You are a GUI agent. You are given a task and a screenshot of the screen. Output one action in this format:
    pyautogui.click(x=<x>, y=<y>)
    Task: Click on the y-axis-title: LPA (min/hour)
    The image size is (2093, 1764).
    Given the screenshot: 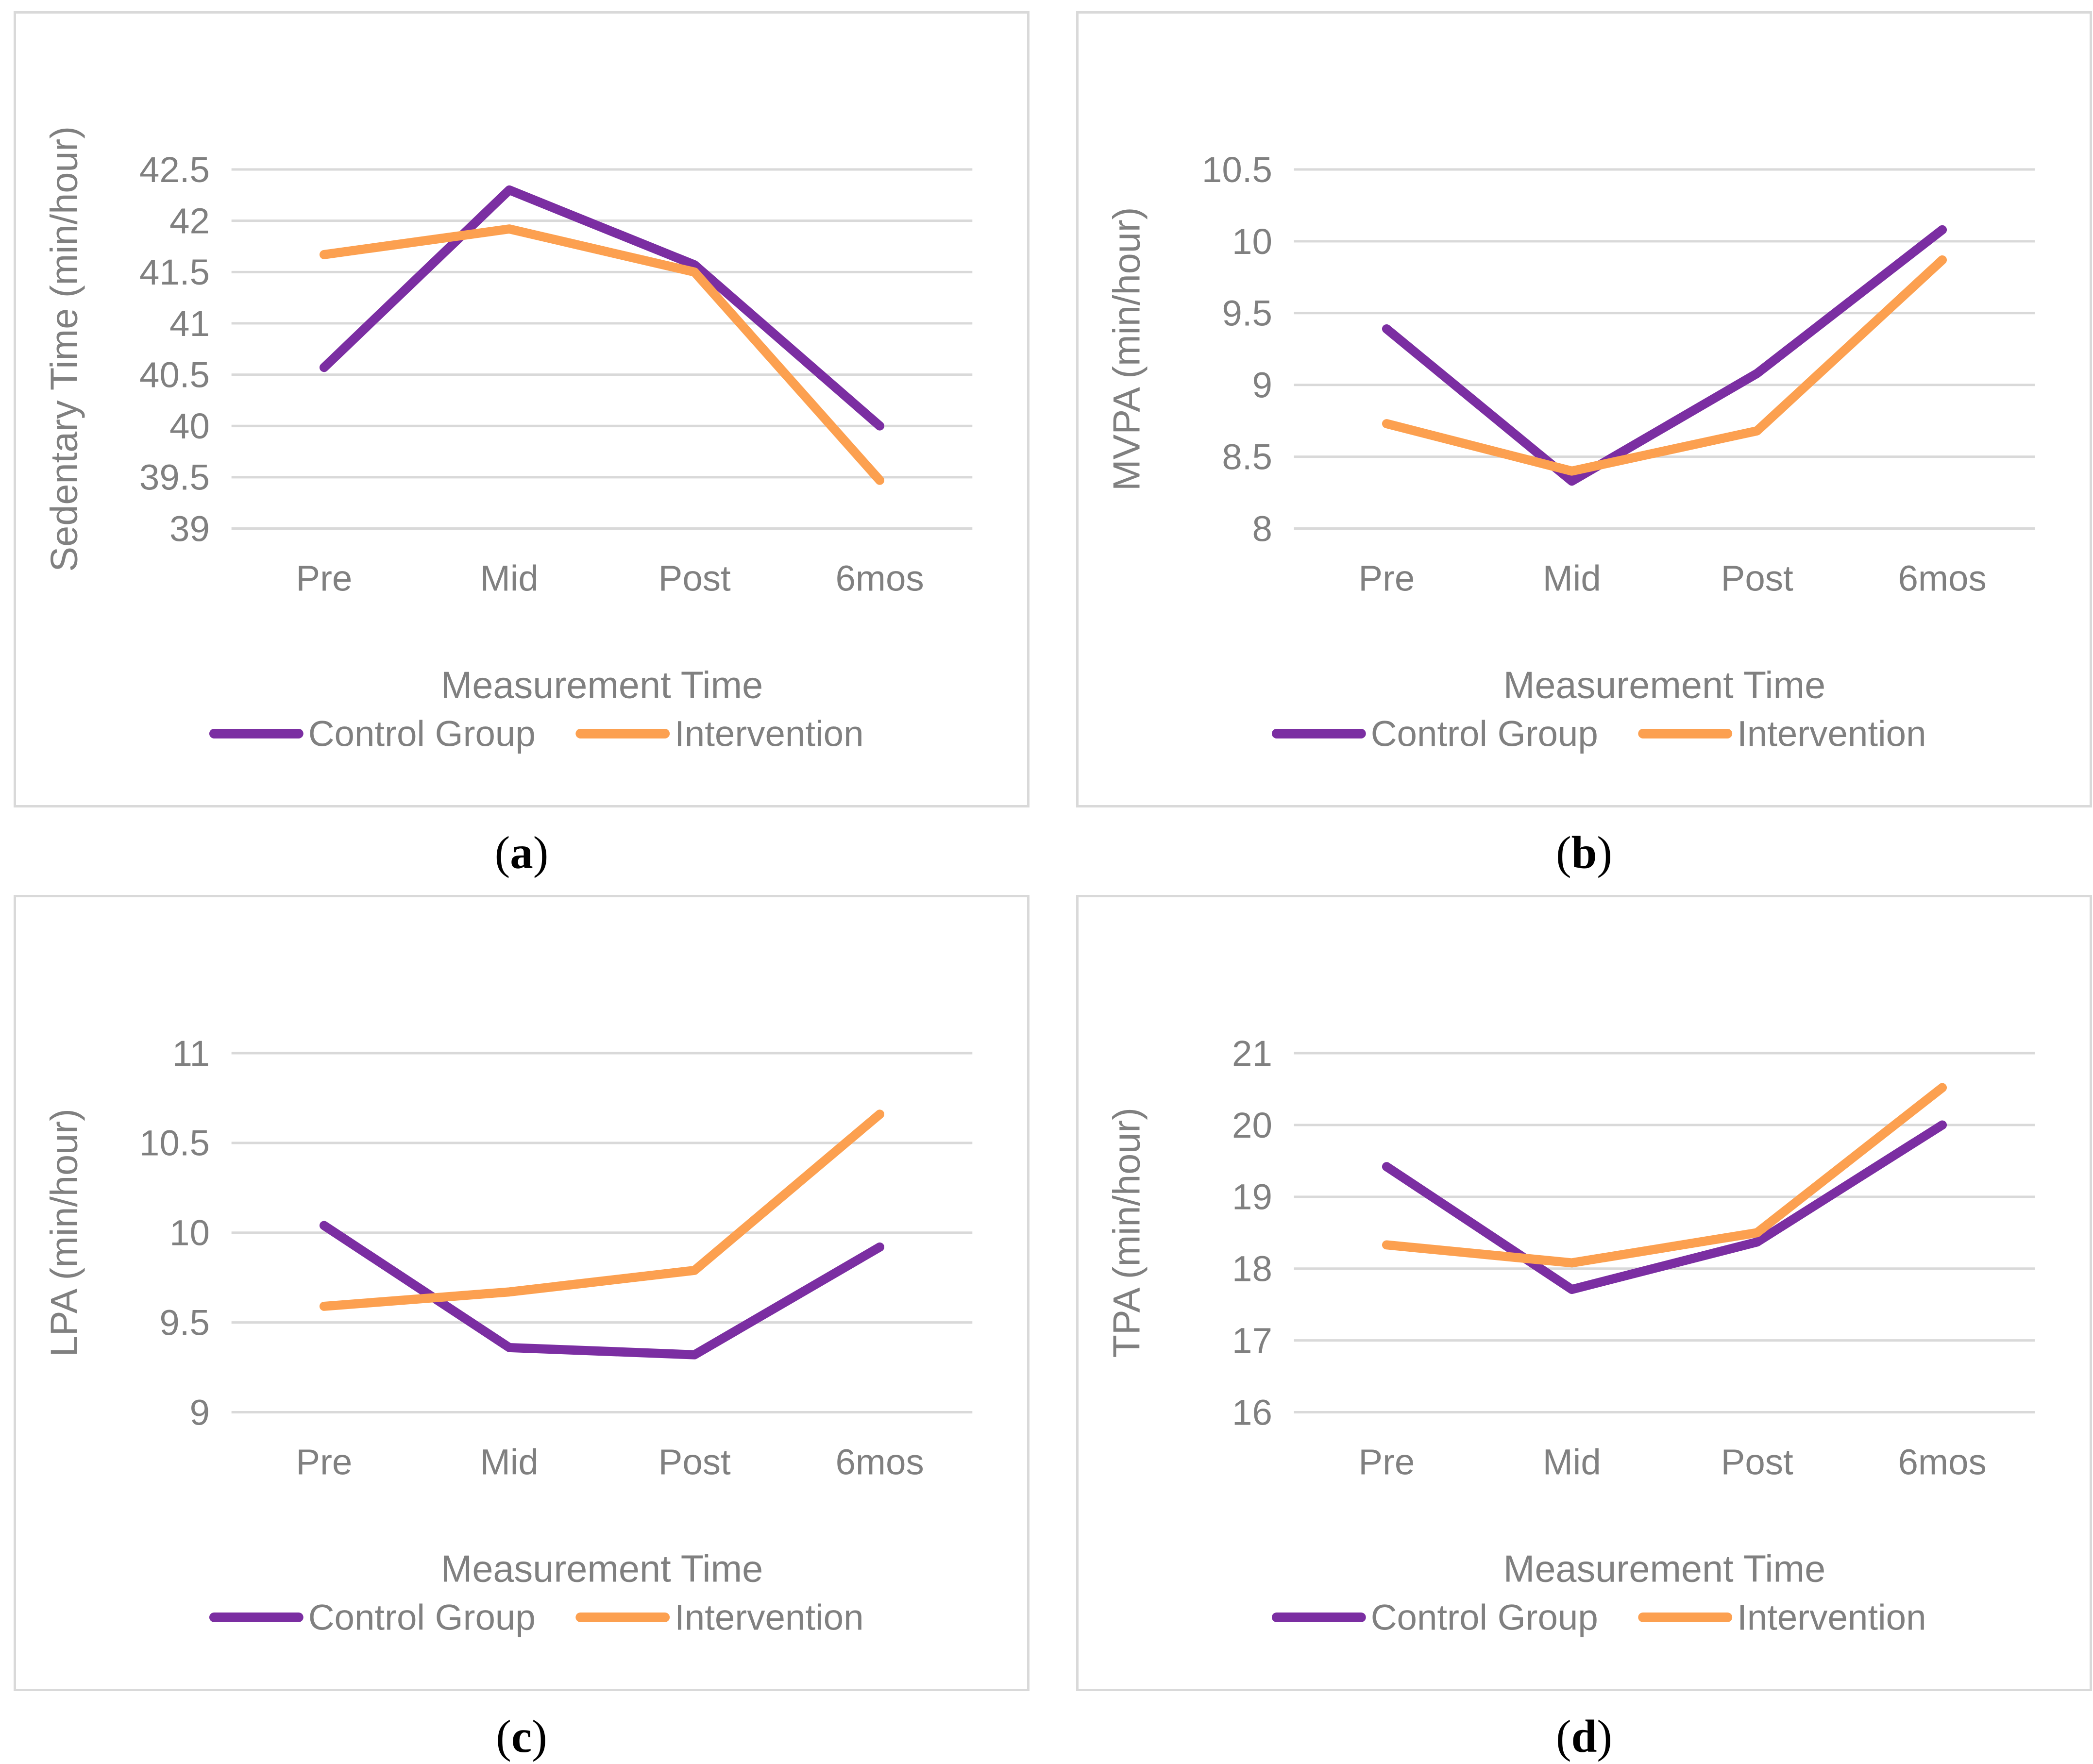 What is the action you would take?
    pyautogui.click(x=64, y=1233)
    